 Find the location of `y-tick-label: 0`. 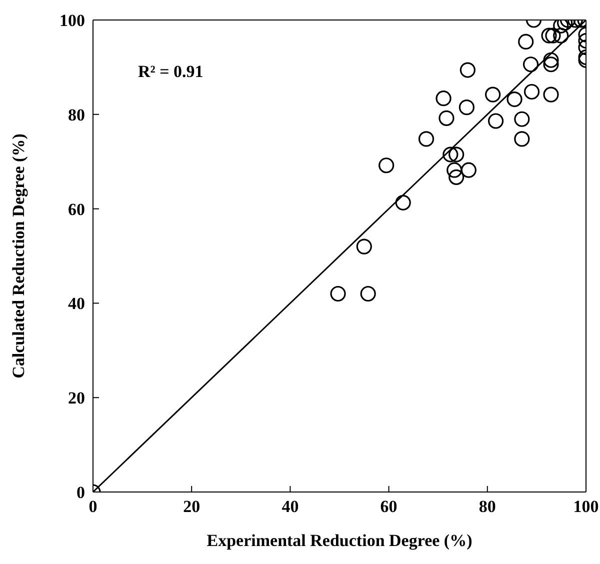

y-tick-label: 0 is located at coordinates (80, 492).